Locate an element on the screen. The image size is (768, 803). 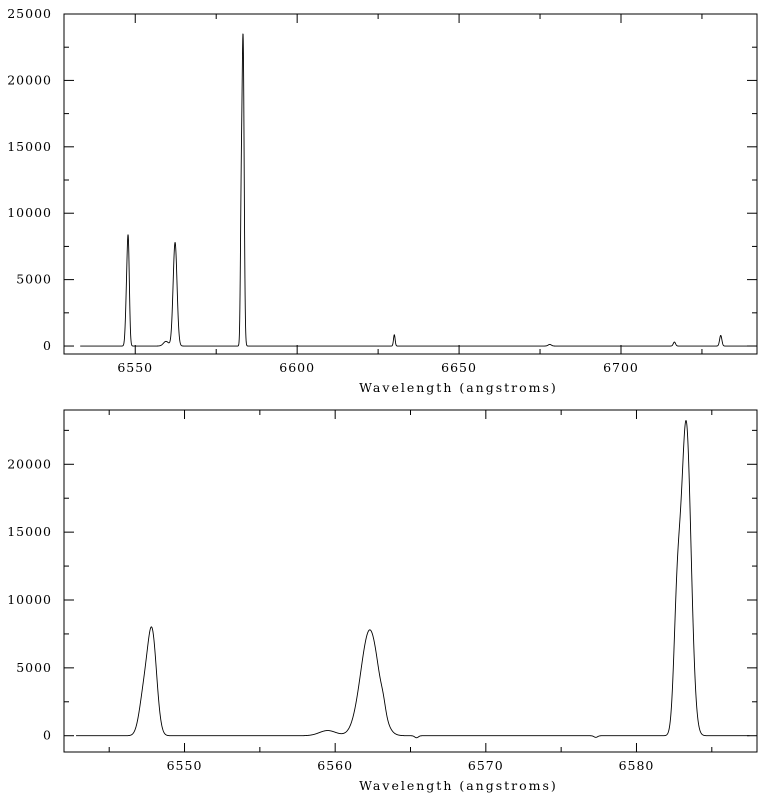
x-tick-label: 6570 is located at coordinates (486, 765).